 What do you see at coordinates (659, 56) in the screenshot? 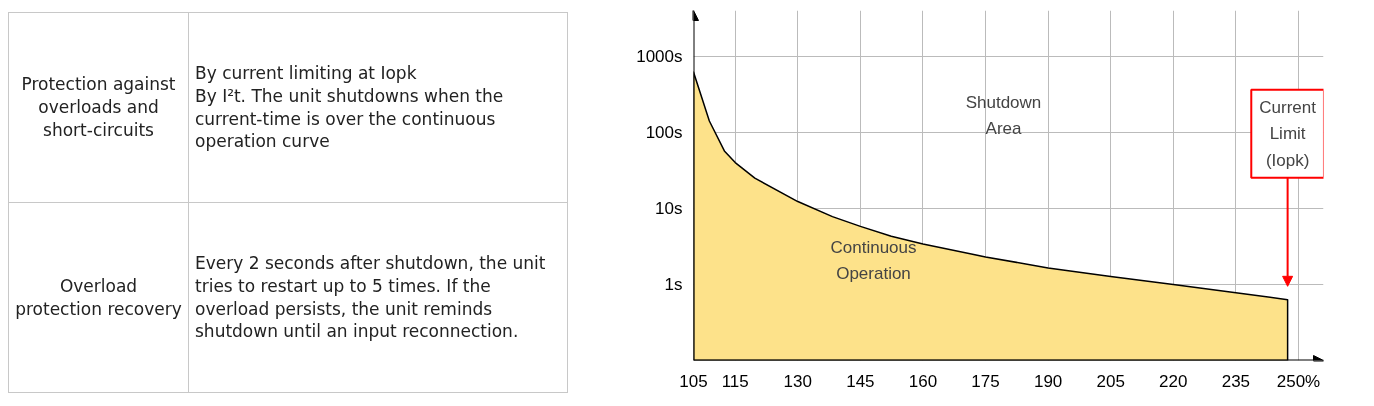
I see `y-tick-label: 1000s` at bounding box center [659, 56].